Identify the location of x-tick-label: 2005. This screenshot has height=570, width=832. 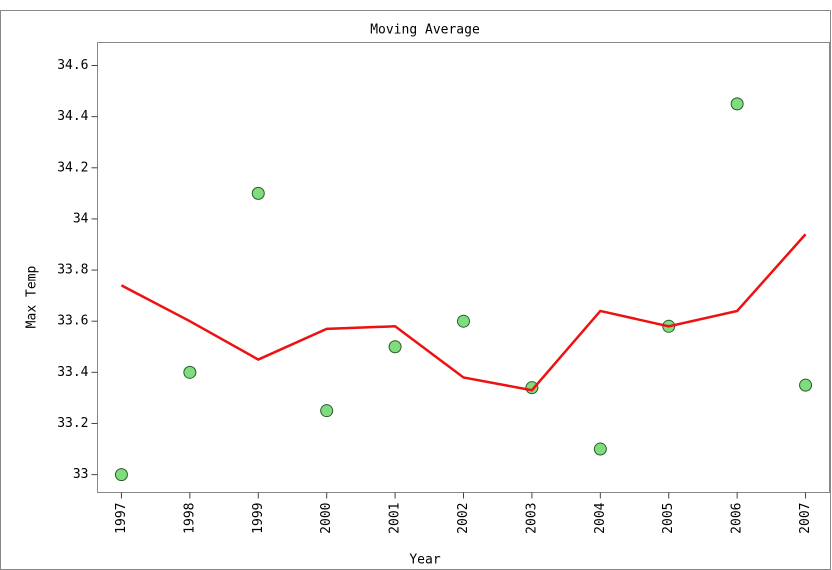
(668, 518).